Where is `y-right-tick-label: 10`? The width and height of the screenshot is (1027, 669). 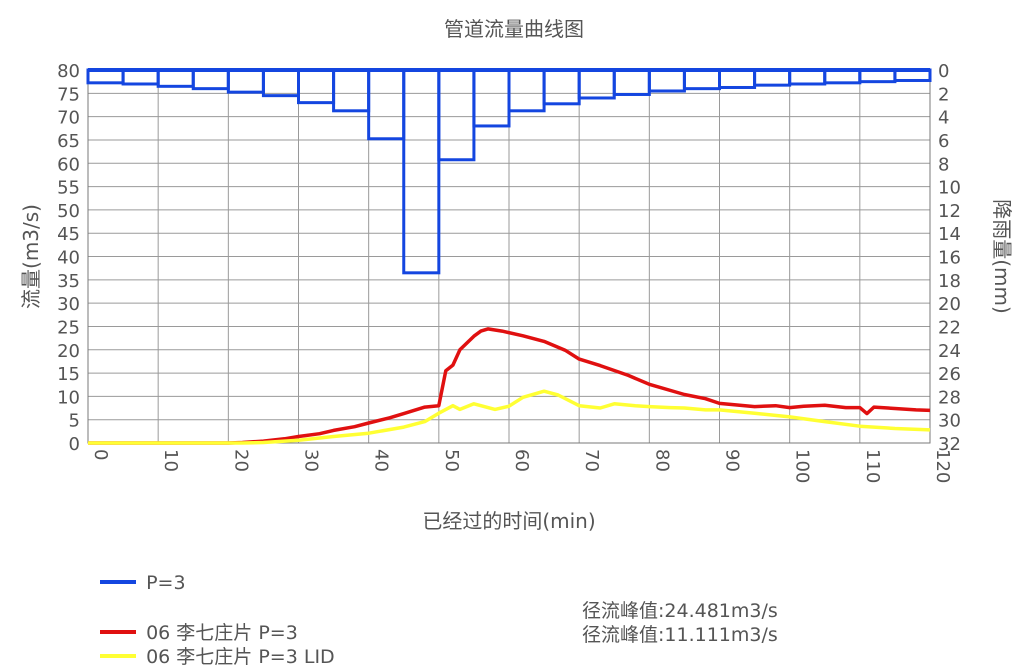
y-right-tick-label: 10 is located at coordinates (949, 188).